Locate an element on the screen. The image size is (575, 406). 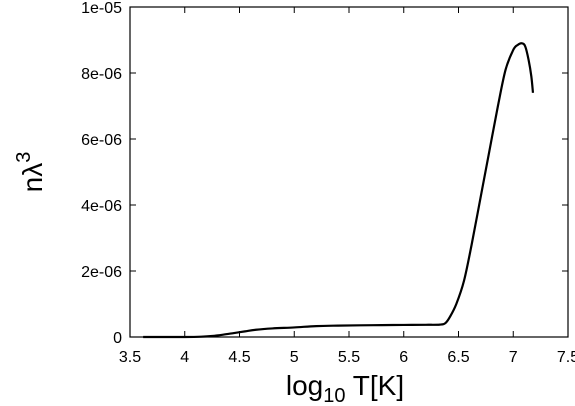
x-tick-label: 7 is located at coordinates (513, 357).